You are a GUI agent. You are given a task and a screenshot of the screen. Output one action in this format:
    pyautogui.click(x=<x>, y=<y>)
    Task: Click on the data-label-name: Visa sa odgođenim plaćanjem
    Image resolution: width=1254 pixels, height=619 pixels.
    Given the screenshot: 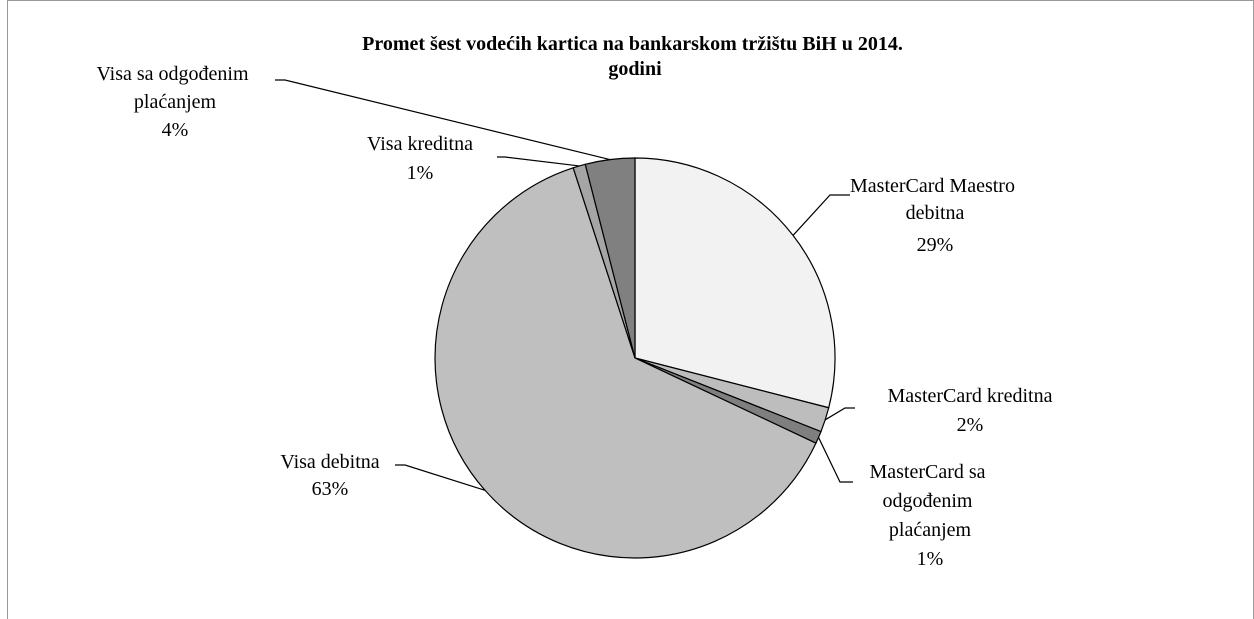 What is the action you would take?
    pyautogui.click(x=174, y=88)
    